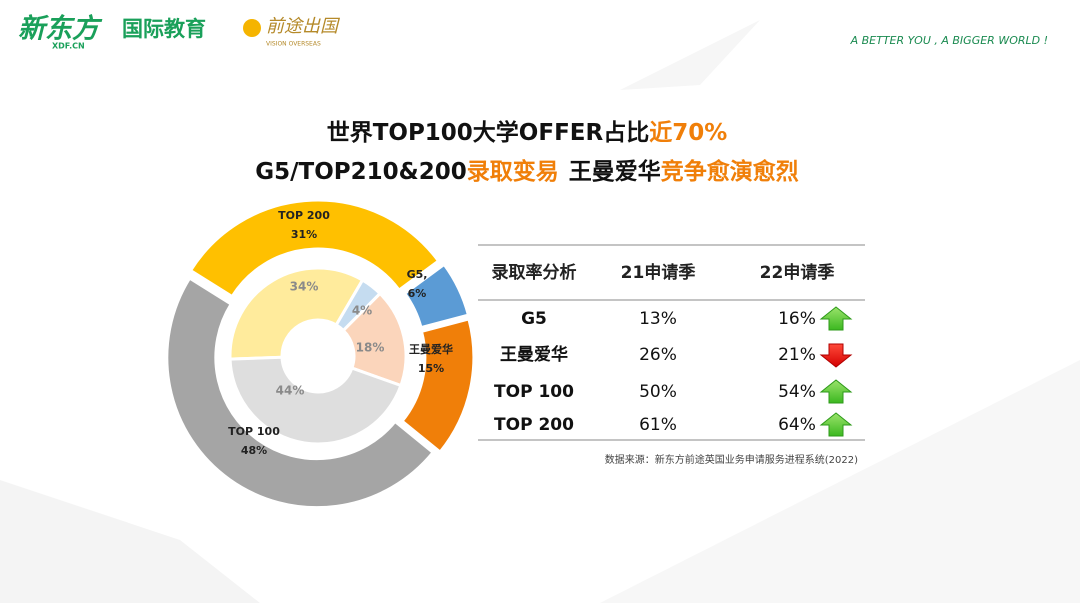 The height and width of the screenshot is (603, 1080). I want to click on arrow-down, so click(836, 355).